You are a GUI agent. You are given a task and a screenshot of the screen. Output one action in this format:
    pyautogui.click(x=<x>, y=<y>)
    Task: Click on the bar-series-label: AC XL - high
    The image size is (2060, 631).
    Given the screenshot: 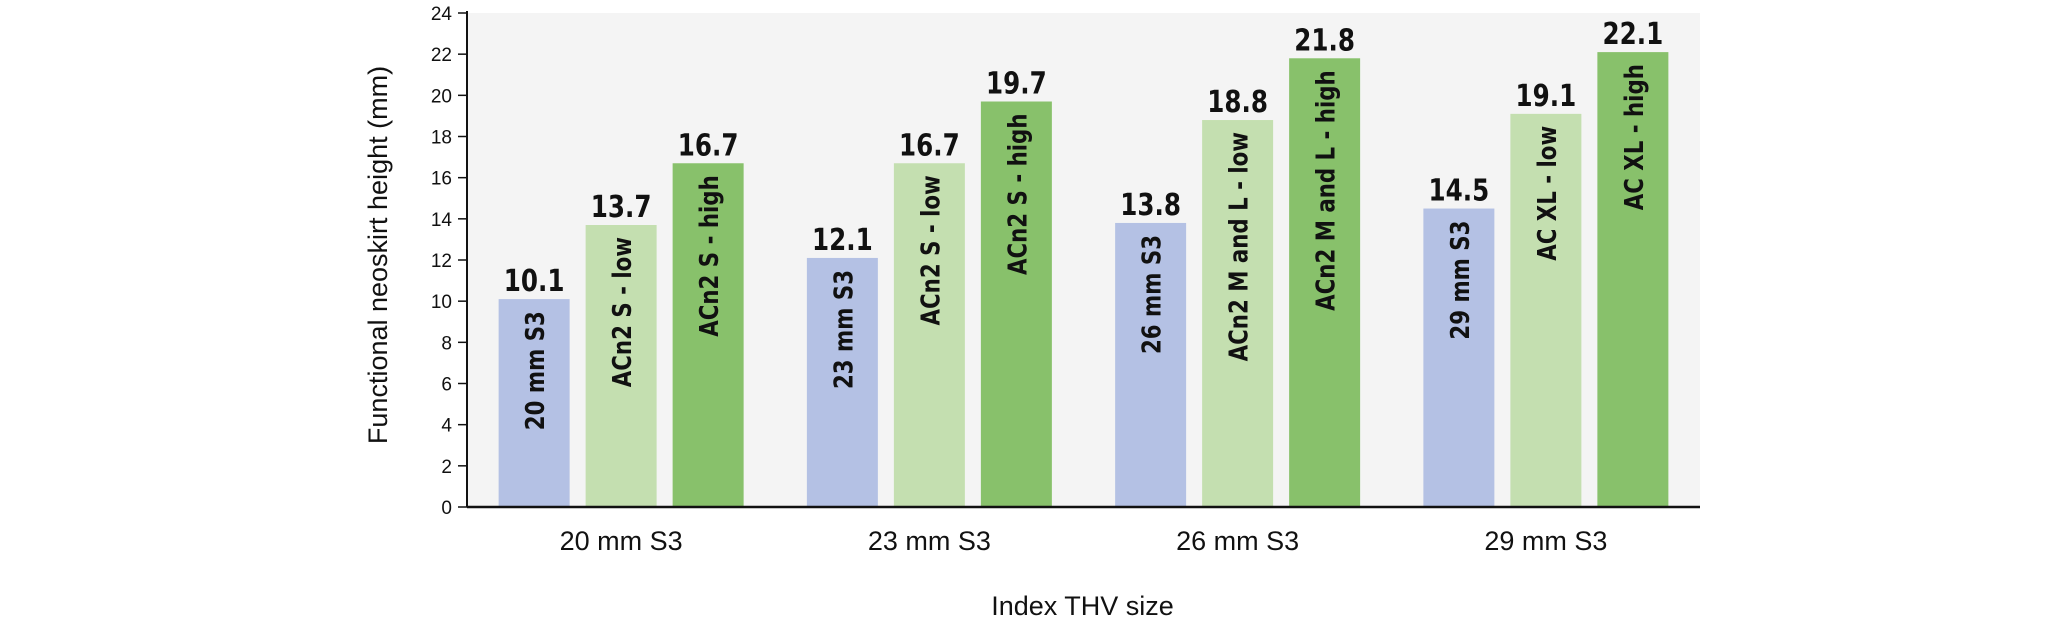 What is the action you would take?
    pyautogui.click(x=1634, y=137)
    